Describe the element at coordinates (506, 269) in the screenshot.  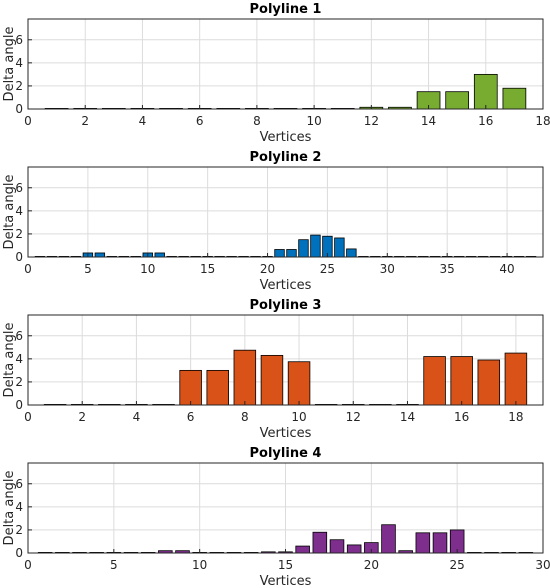
I see `x-tick-label: 40` at that location.